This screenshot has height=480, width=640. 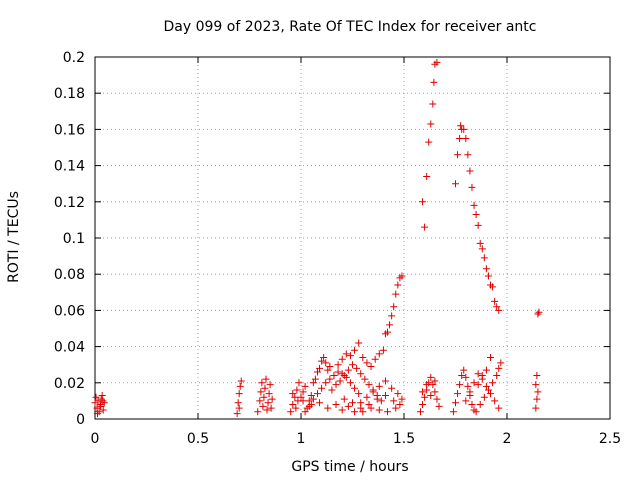 I want to click on x-tick-label: 1.5, so click(x=404, y=439).